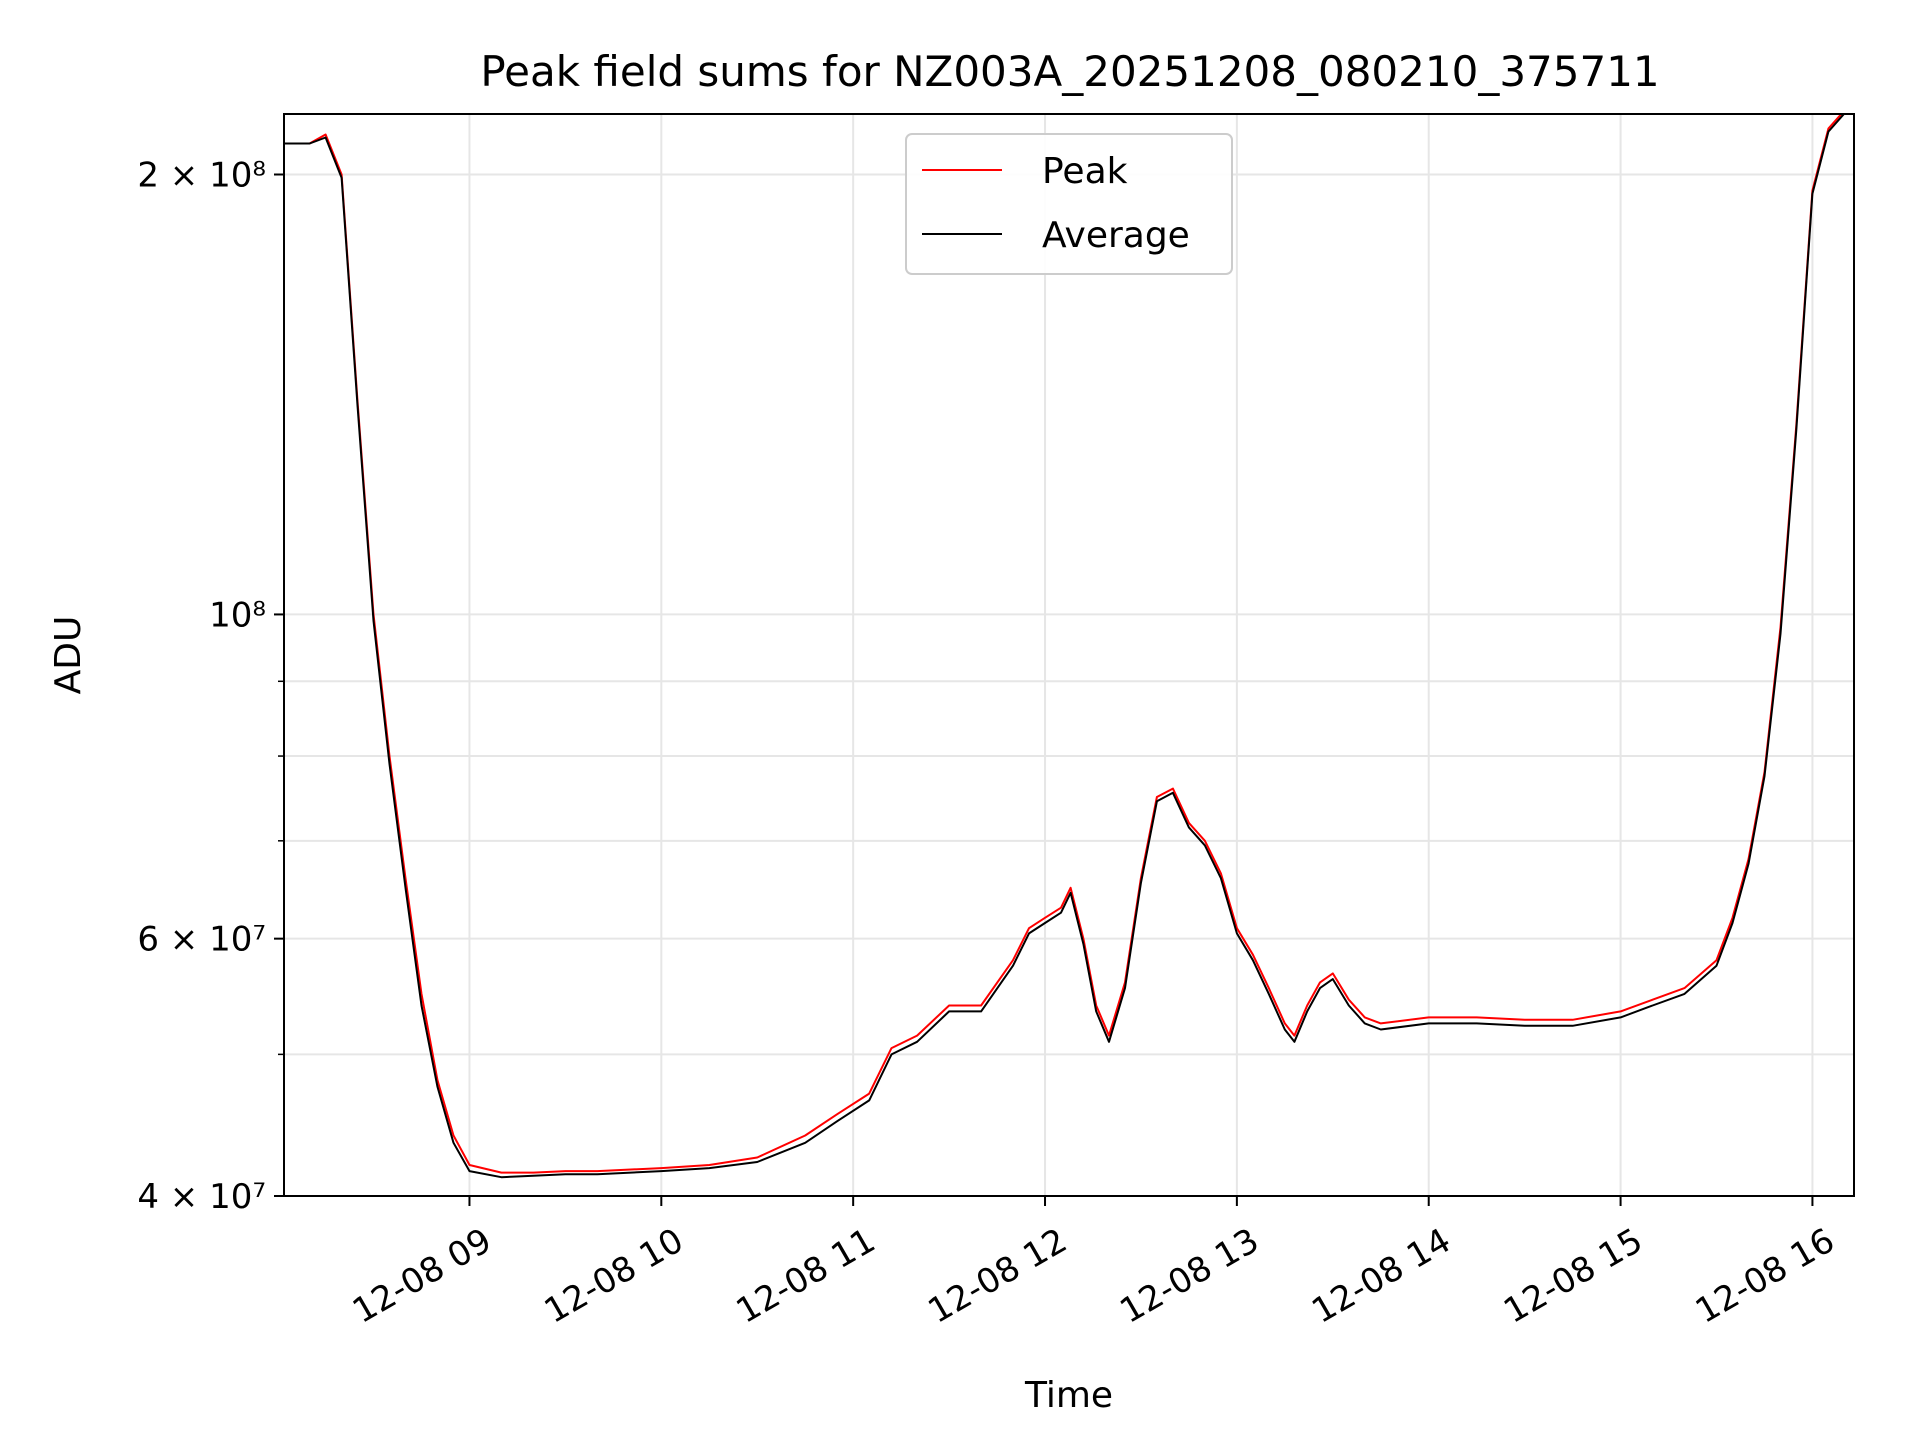 This screenshot has height=1440, width=1920. Describe the element at coordinates (1189, 1276) in the screenshot. I see `x-tick-label: 12-08 13` at that location.